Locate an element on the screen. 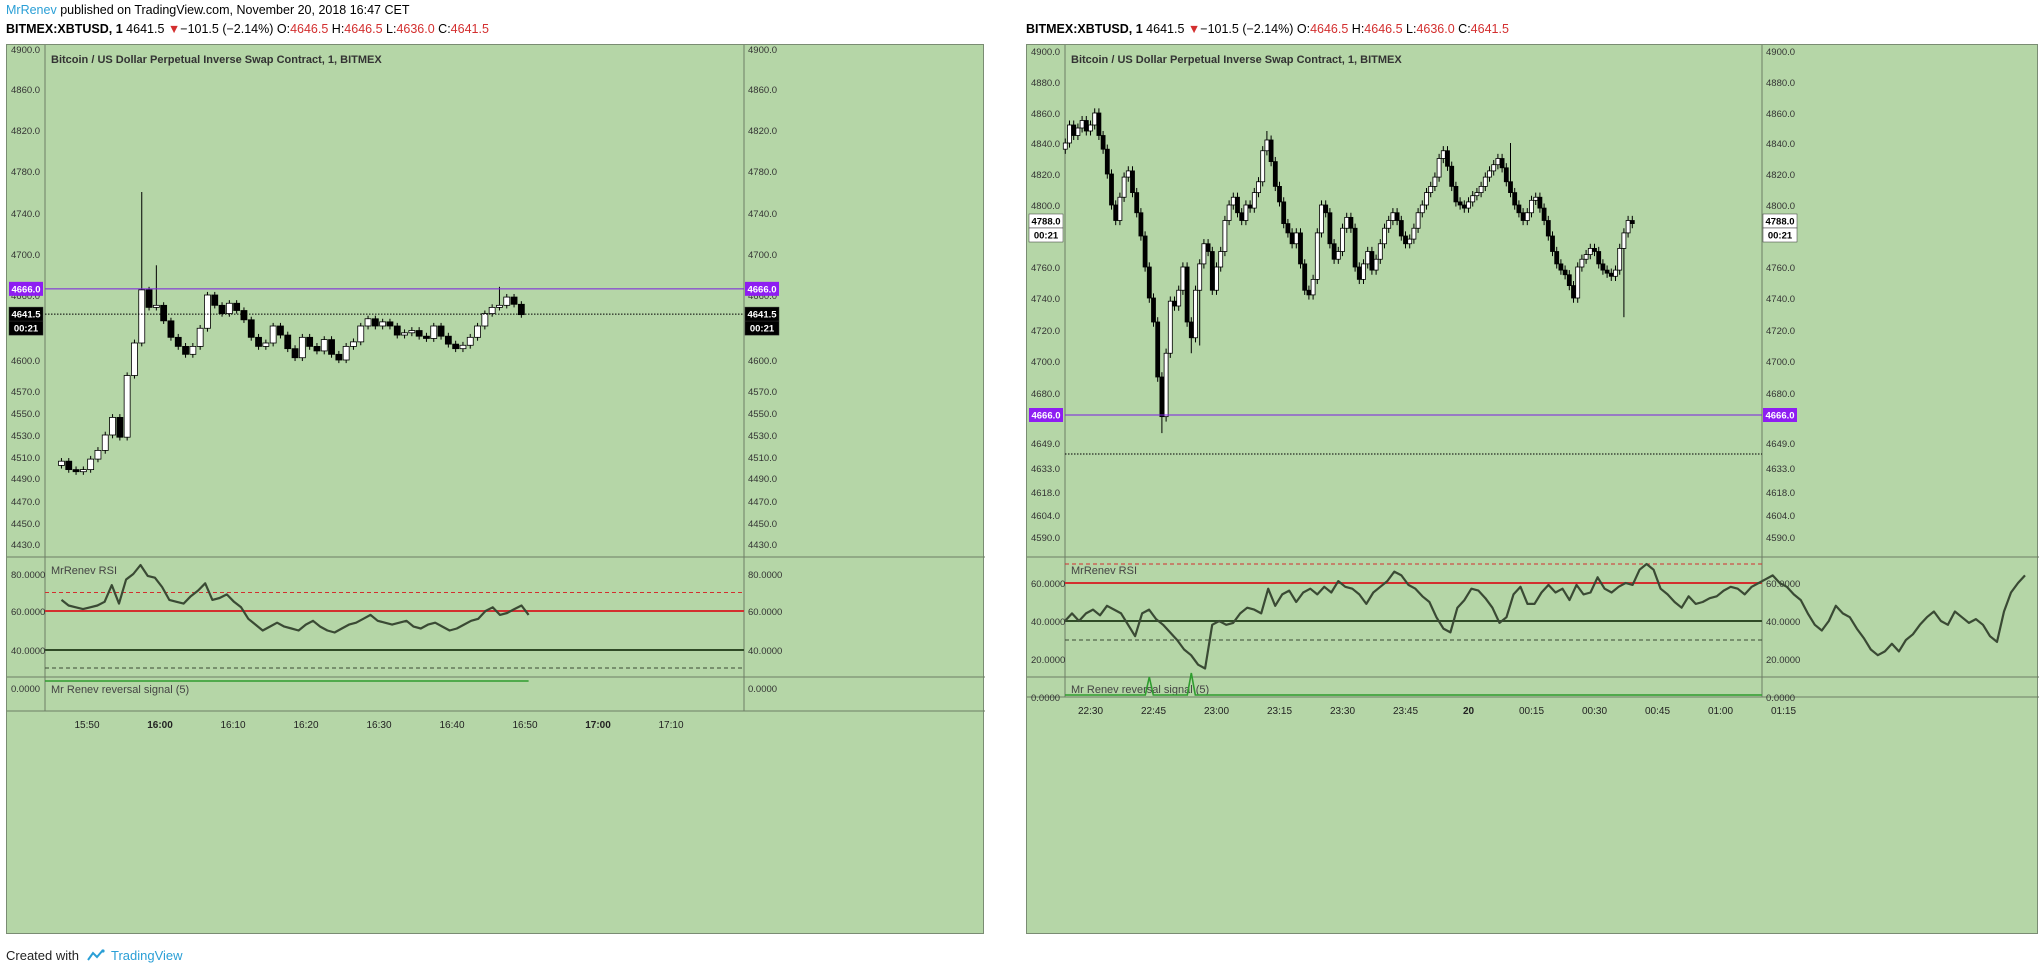  price-tick-label-left: 4510.0 is located at coordinates (25, 458).